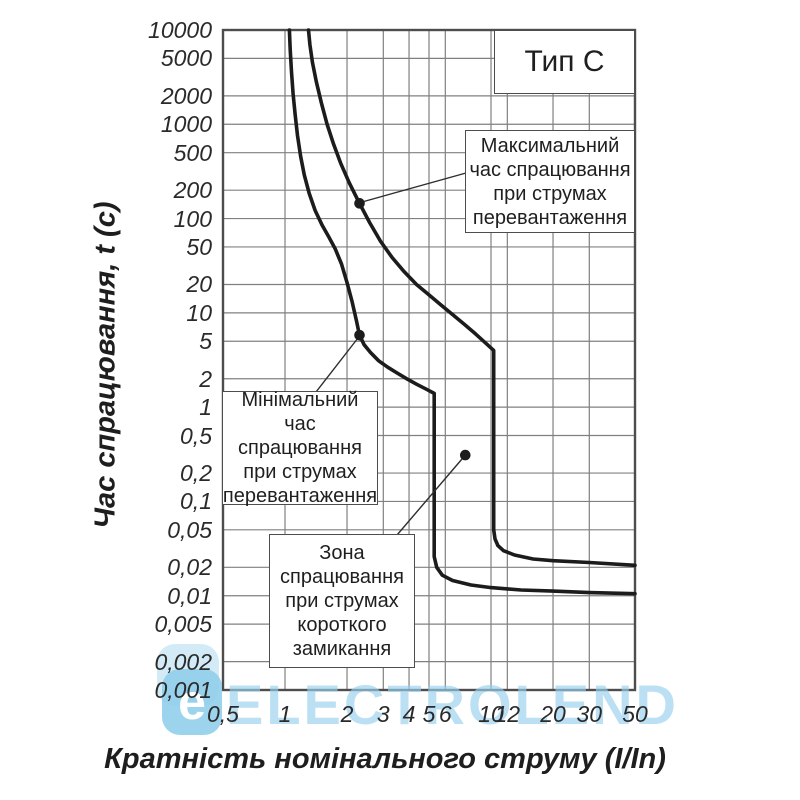 Image resolution: width=800 pixels, height=800 pixels. I want to click on x-tick-label: 4, so click(409, 714).